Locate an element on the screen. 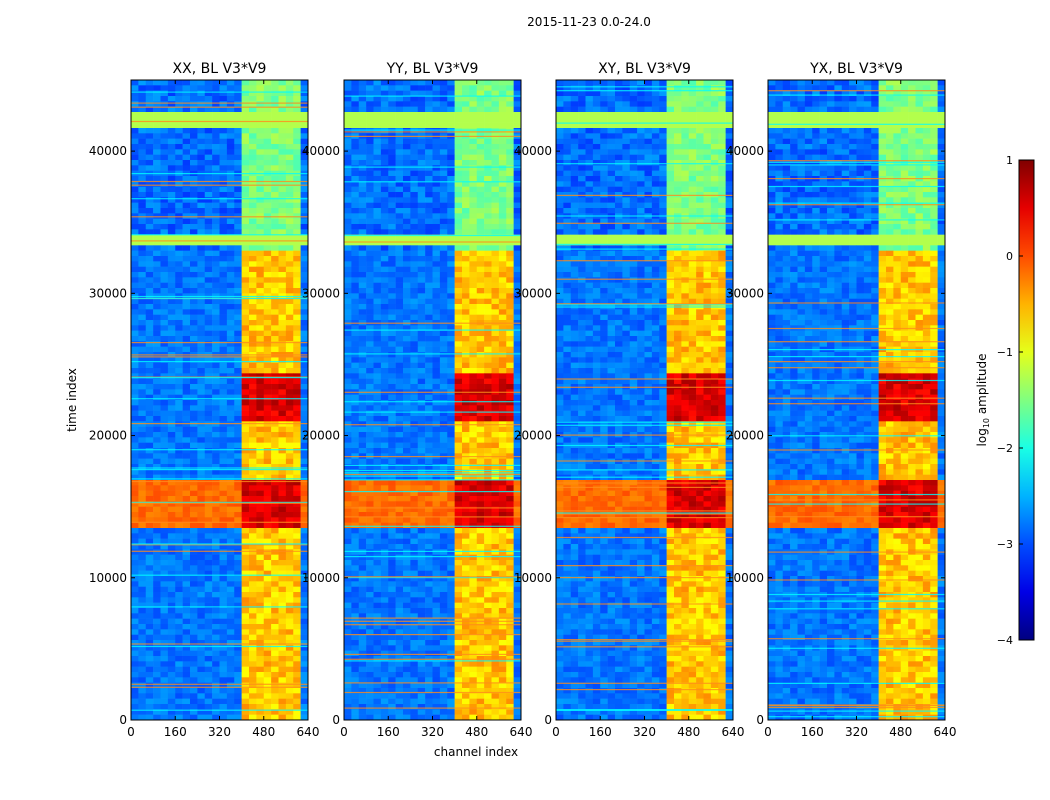 The image size is (1050, 800). colorbar-label: log10 amplitude is located at coordinates (983, 400).